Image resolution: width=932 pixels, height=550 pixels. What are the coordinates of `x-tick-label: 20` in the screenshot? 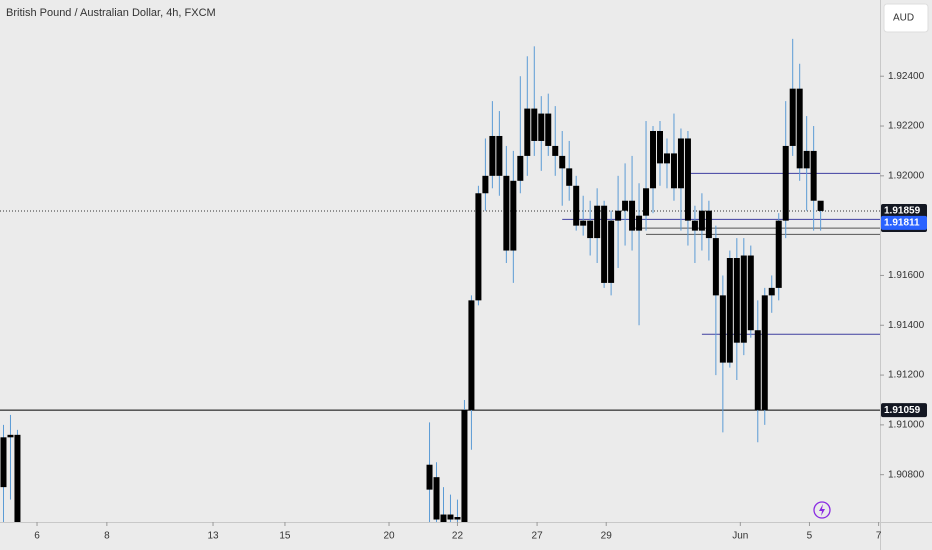 It's located at (389, 536).